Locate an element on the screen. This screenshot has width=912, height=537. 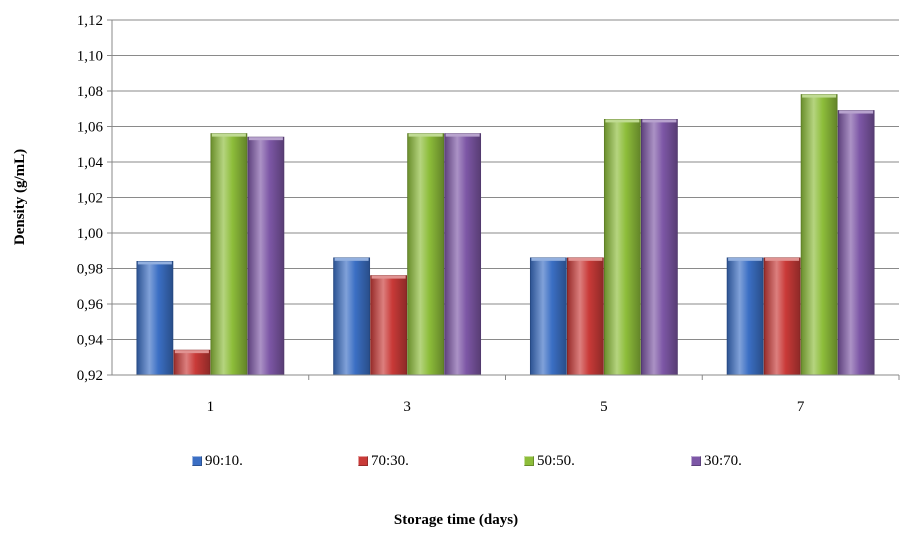
x-axis-title: Storage time (days) is located at coordinates (456, 520).